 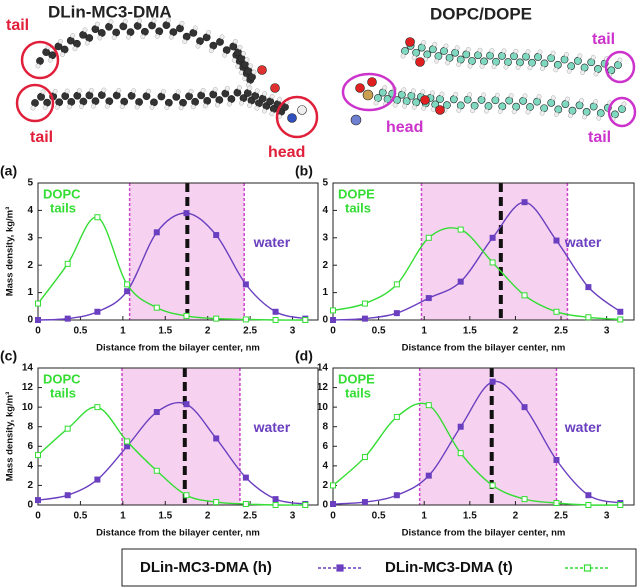 What do you see at coordinates (483, 251) in the screenshot?
I see `plot-frame` at bounding box center [483, 251].